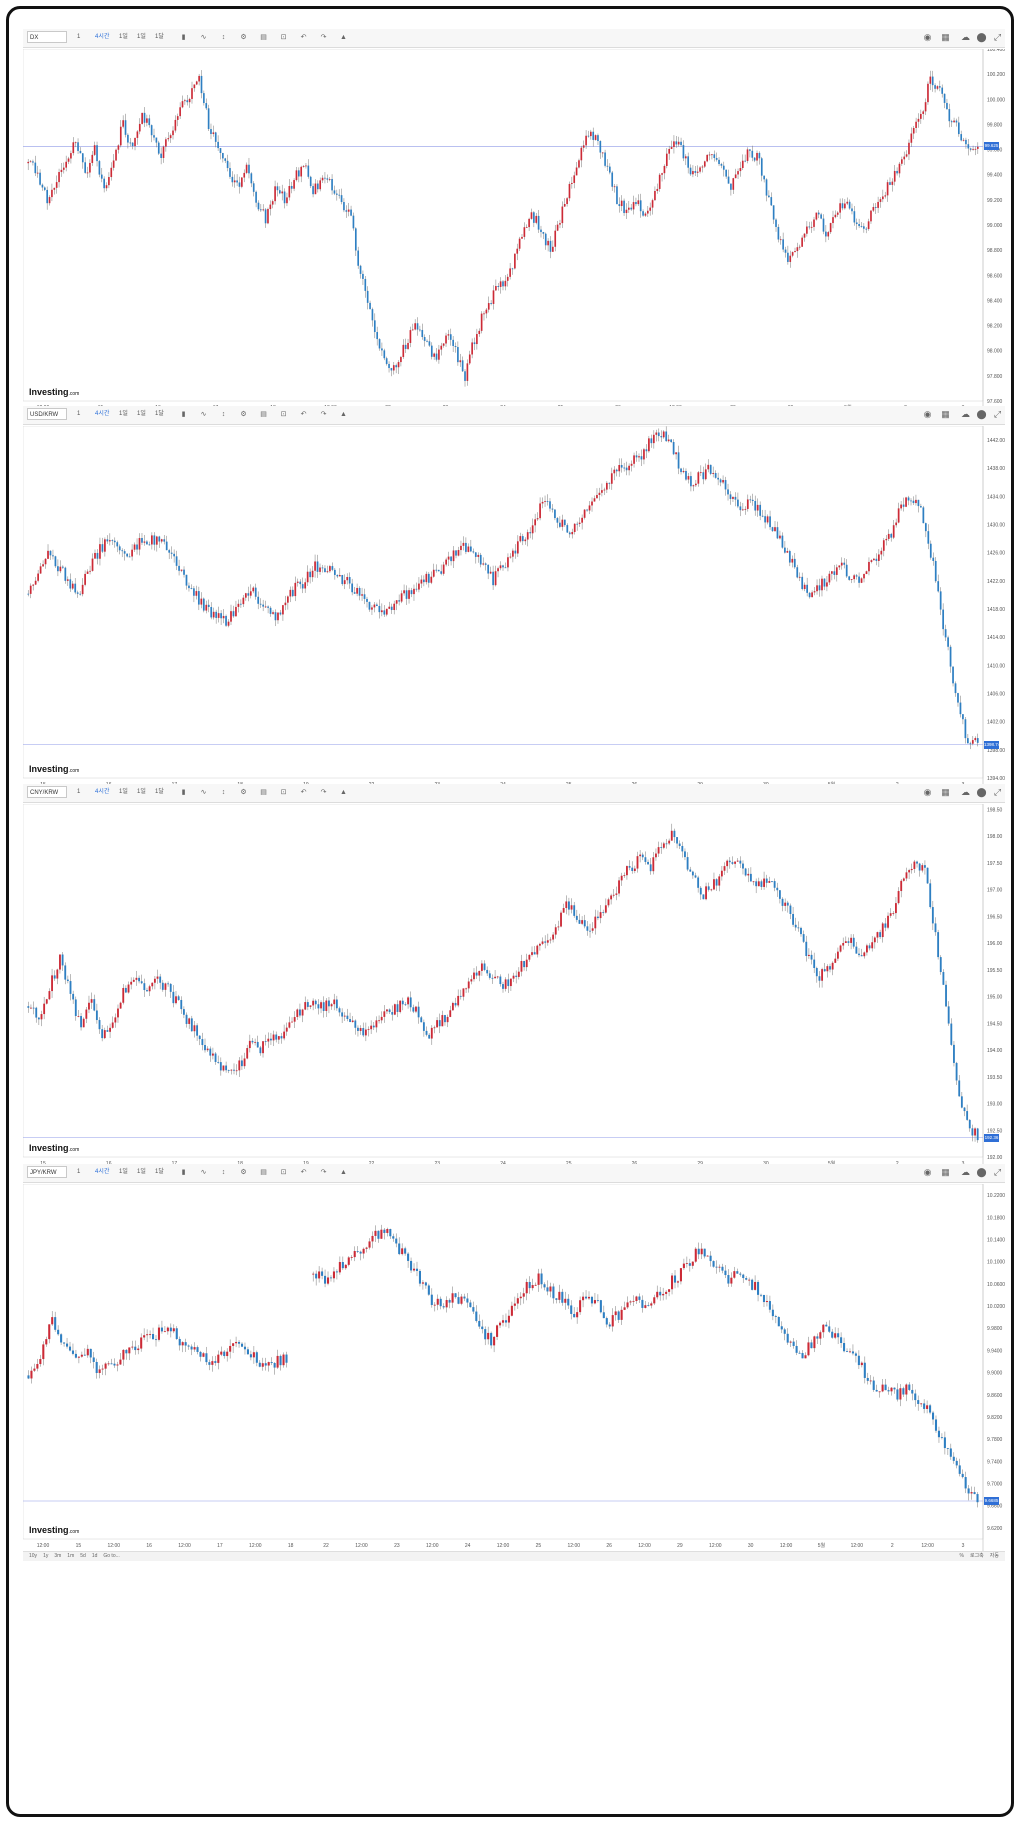  What do you see at coordinates (58, 1556) in the screenshot?
I see `range-button: 3m` at bounding box center [58, 1556].